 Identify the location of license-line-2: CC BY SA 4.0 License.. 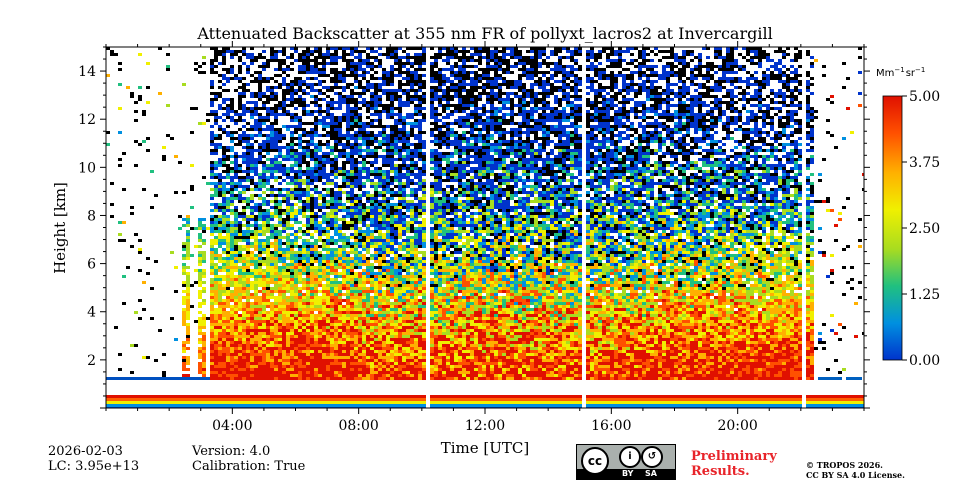
(855, 475).